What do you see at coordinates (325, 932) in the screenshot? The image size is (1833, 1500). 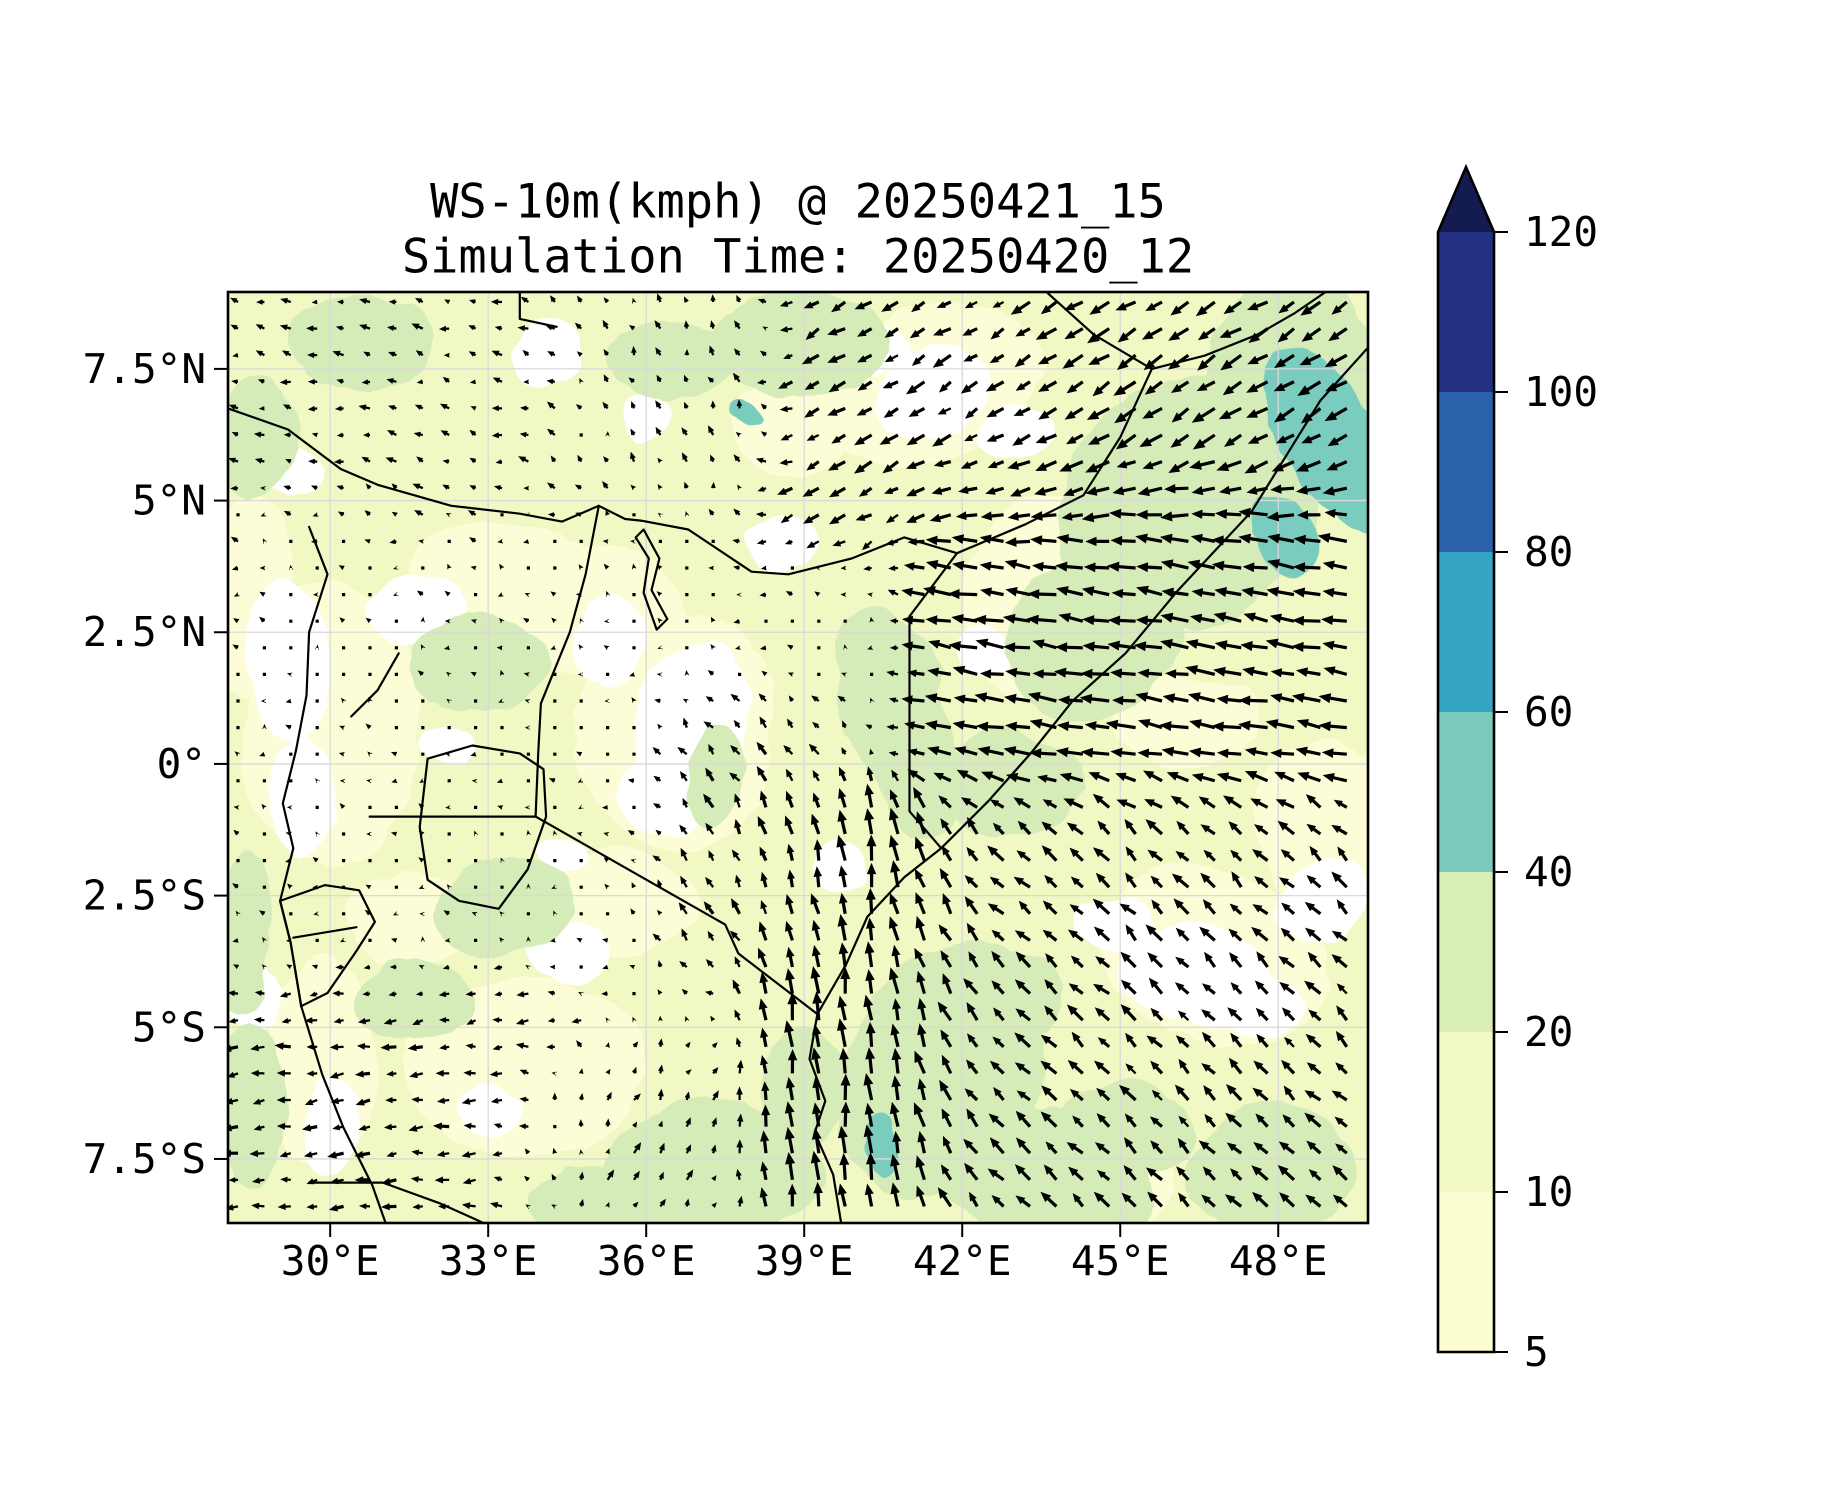 I see `border-rwanda-burundi-divide` at bounding box center [325, 932].